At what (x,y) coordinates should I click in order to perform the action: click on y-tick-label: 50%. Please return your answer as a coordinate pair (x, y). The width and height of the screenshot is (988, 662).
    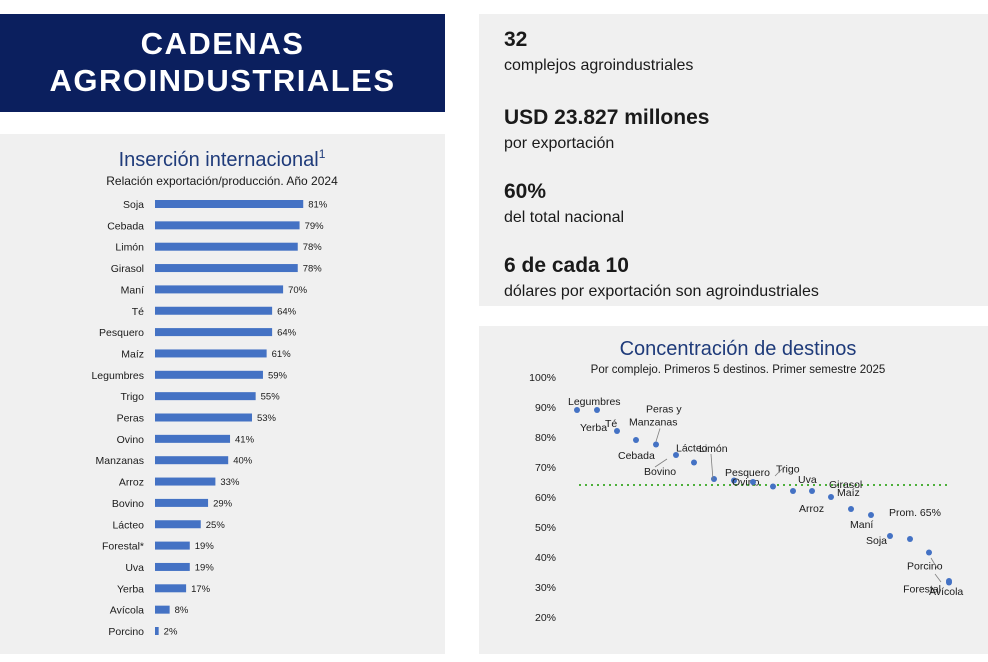
    Looking at the image, I should click on (545, 528).